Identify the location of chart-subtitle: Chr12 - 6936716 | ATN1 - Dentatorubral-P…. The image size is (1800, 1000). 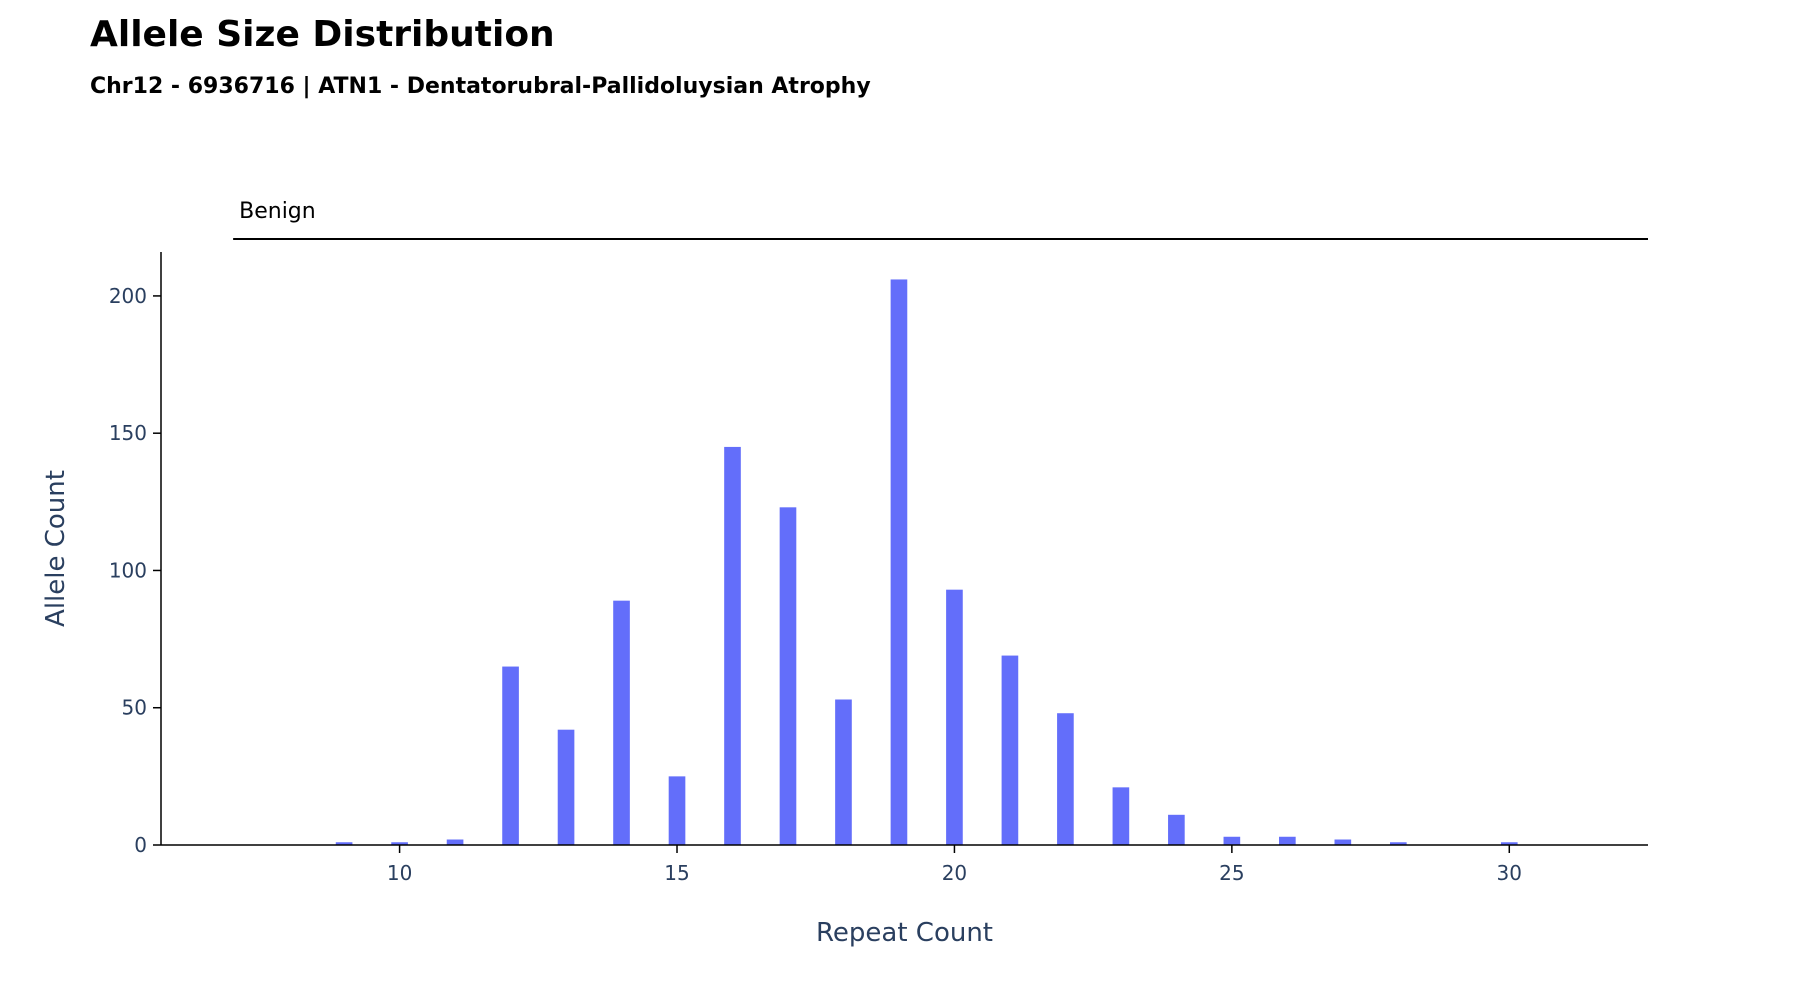
(480, 86).